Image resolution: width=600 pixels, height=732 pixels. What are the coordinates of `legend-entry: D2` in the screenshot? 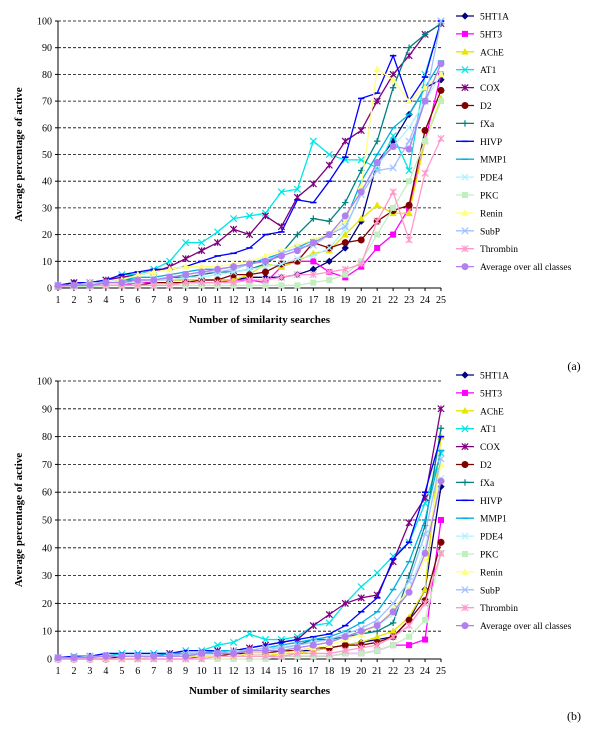 It's located at (474, 465).